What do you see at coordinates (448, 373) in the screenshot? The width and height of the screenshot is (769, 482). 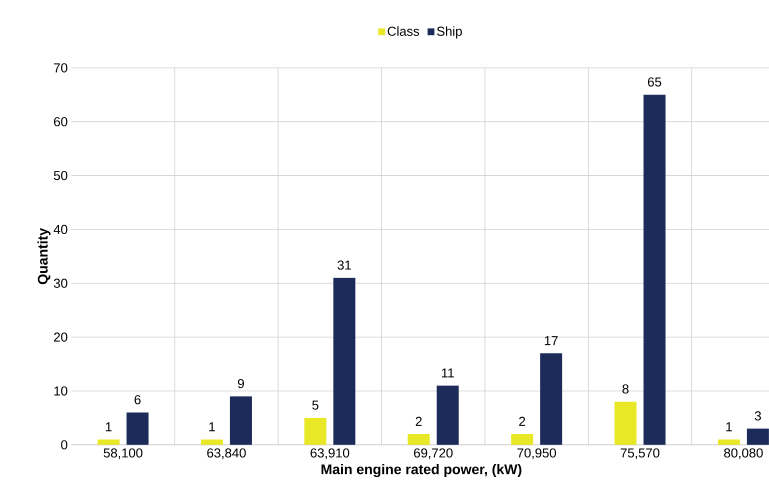 I see `data-label: 11` at bounding box center [448, 373].